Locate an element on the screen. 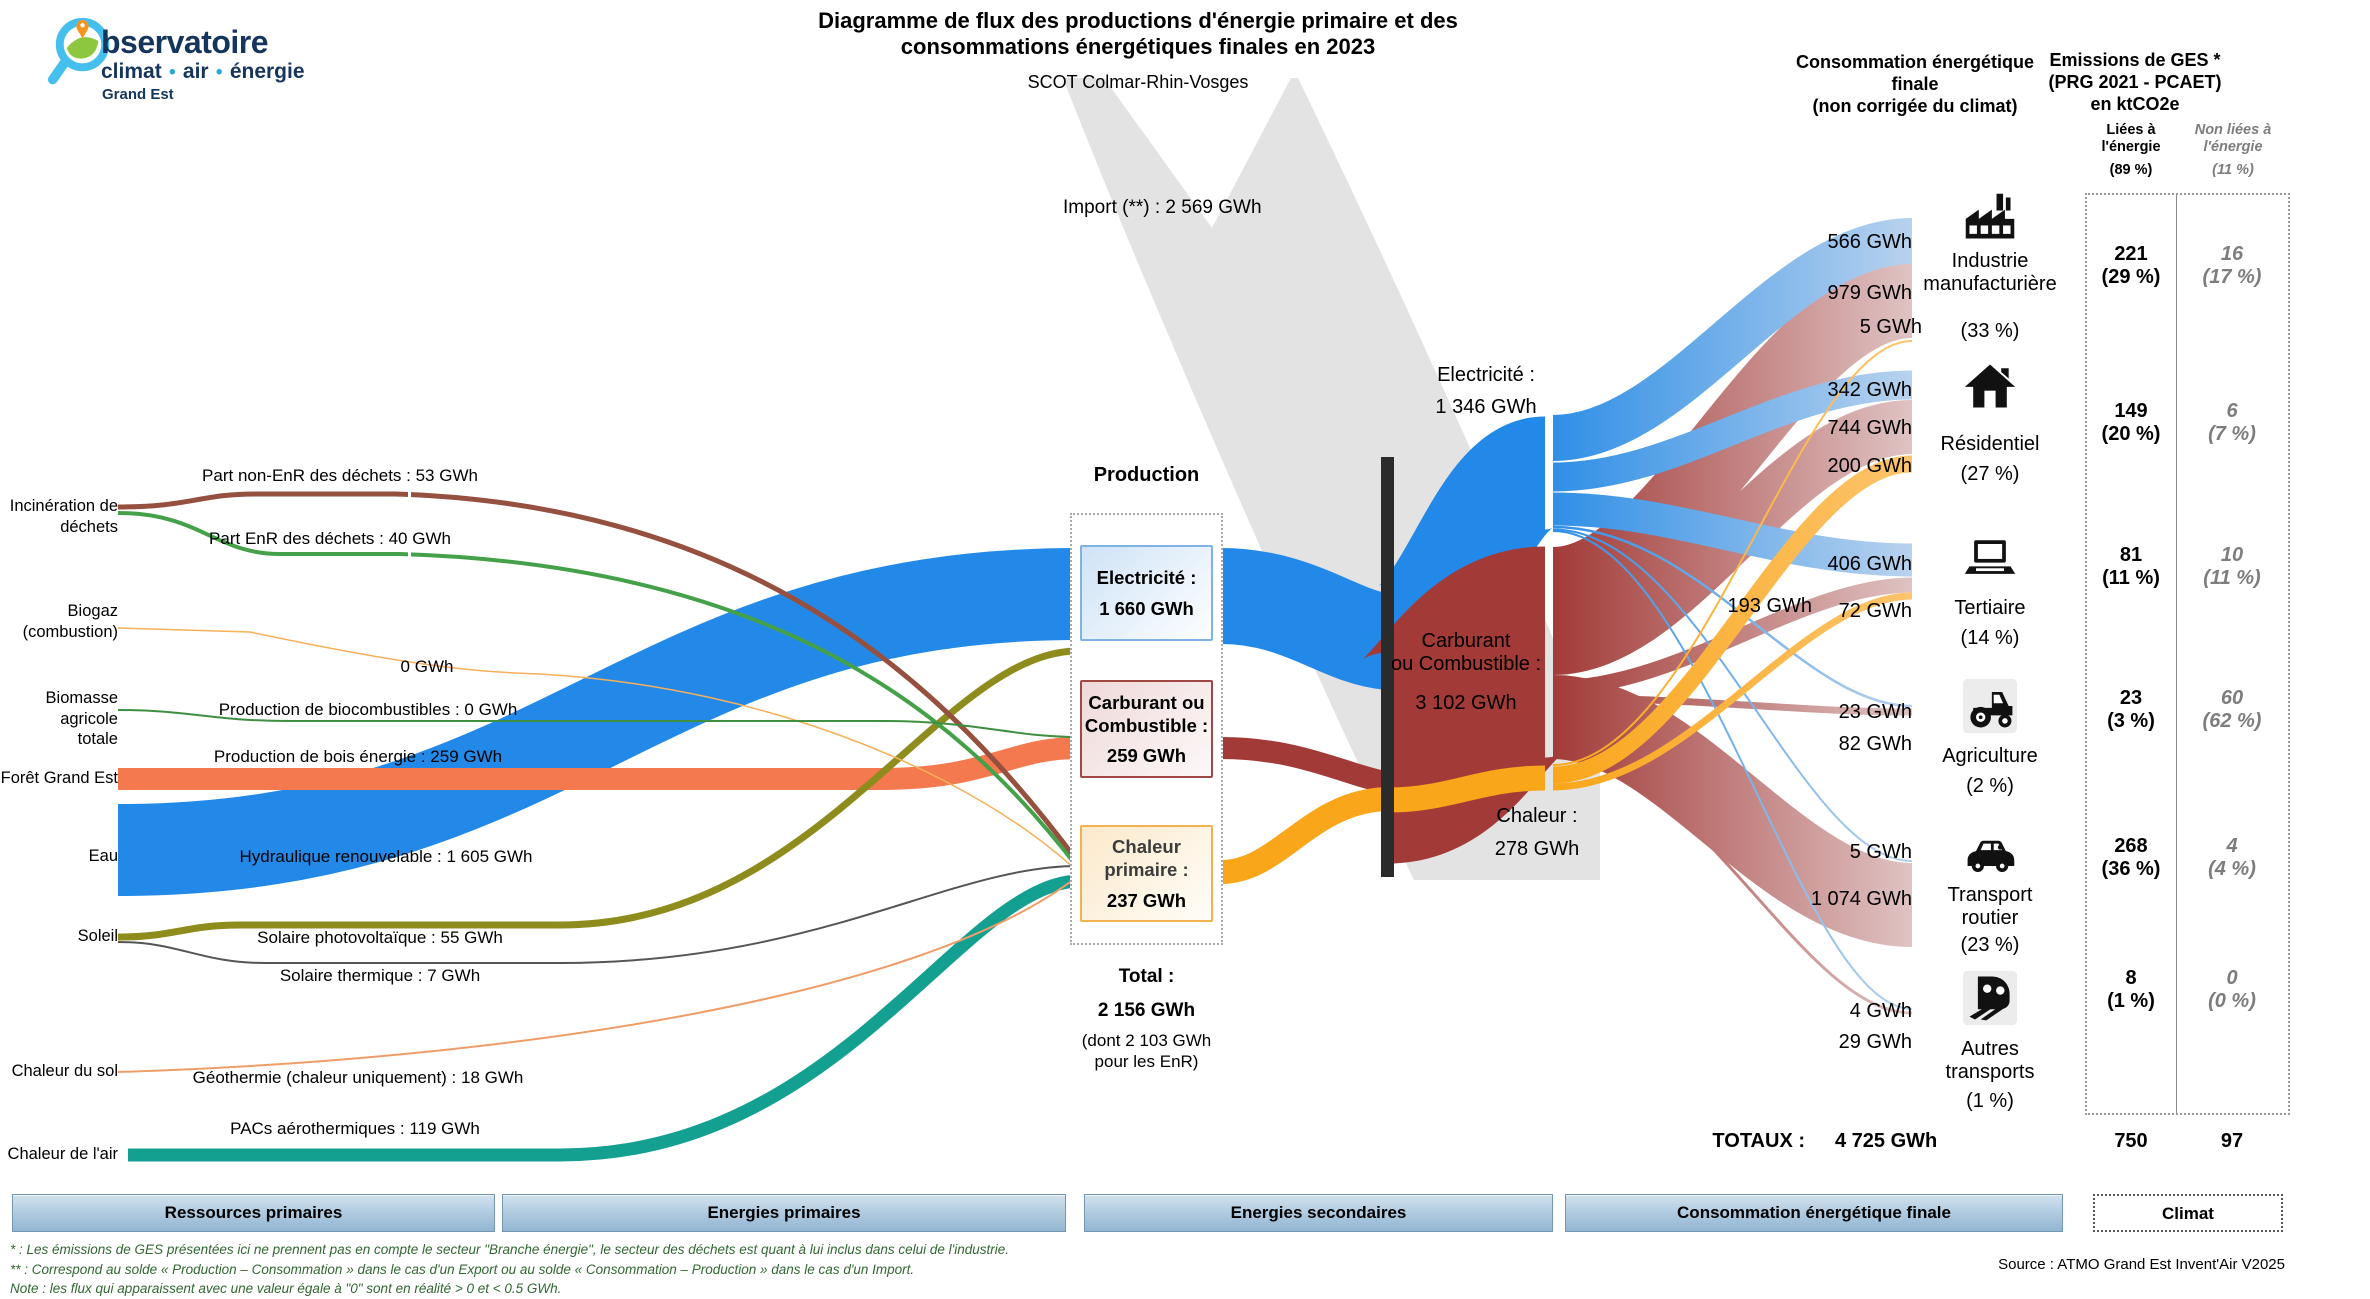  production-total-note: (dont 2 103 GWh pour les EnR) is located at coordinates (1146, 1051).